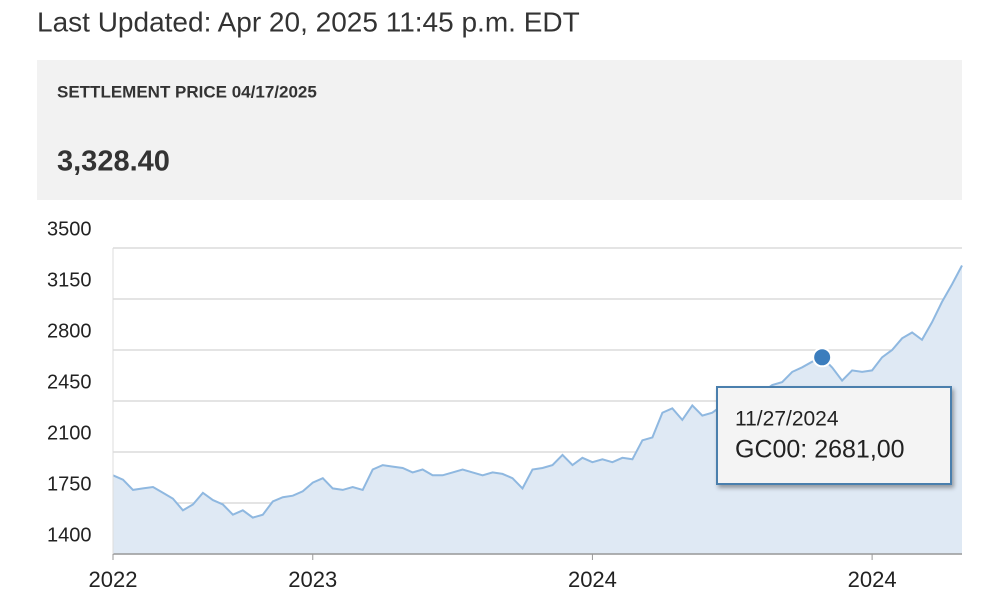 The image size is (1000, 605). I want to click on y-tick-label: 2800, so click(69, 331).